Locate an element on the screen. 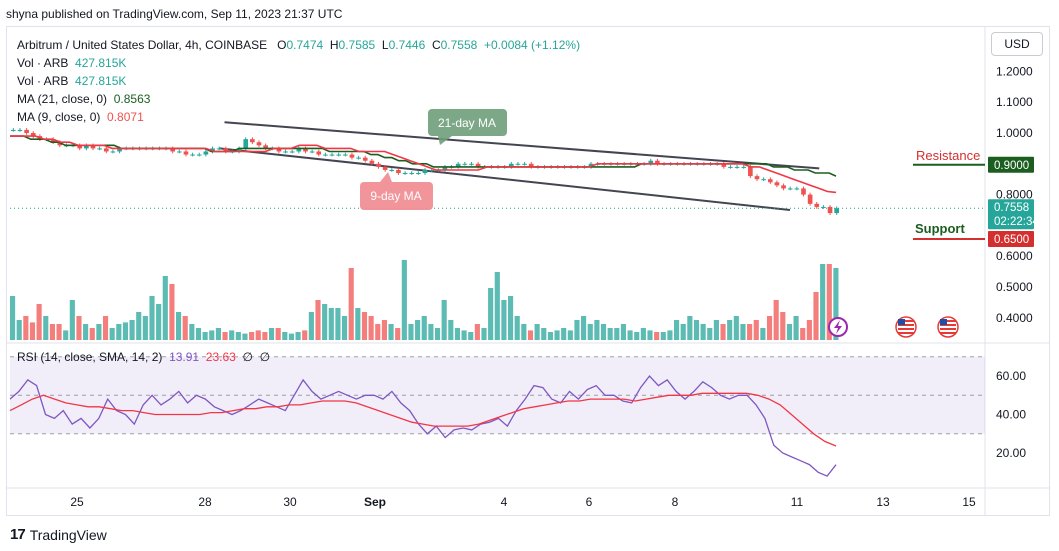 This screenshot has height=551, width=1059. time-tick-label: 28 is located at coordinates (205, 502).